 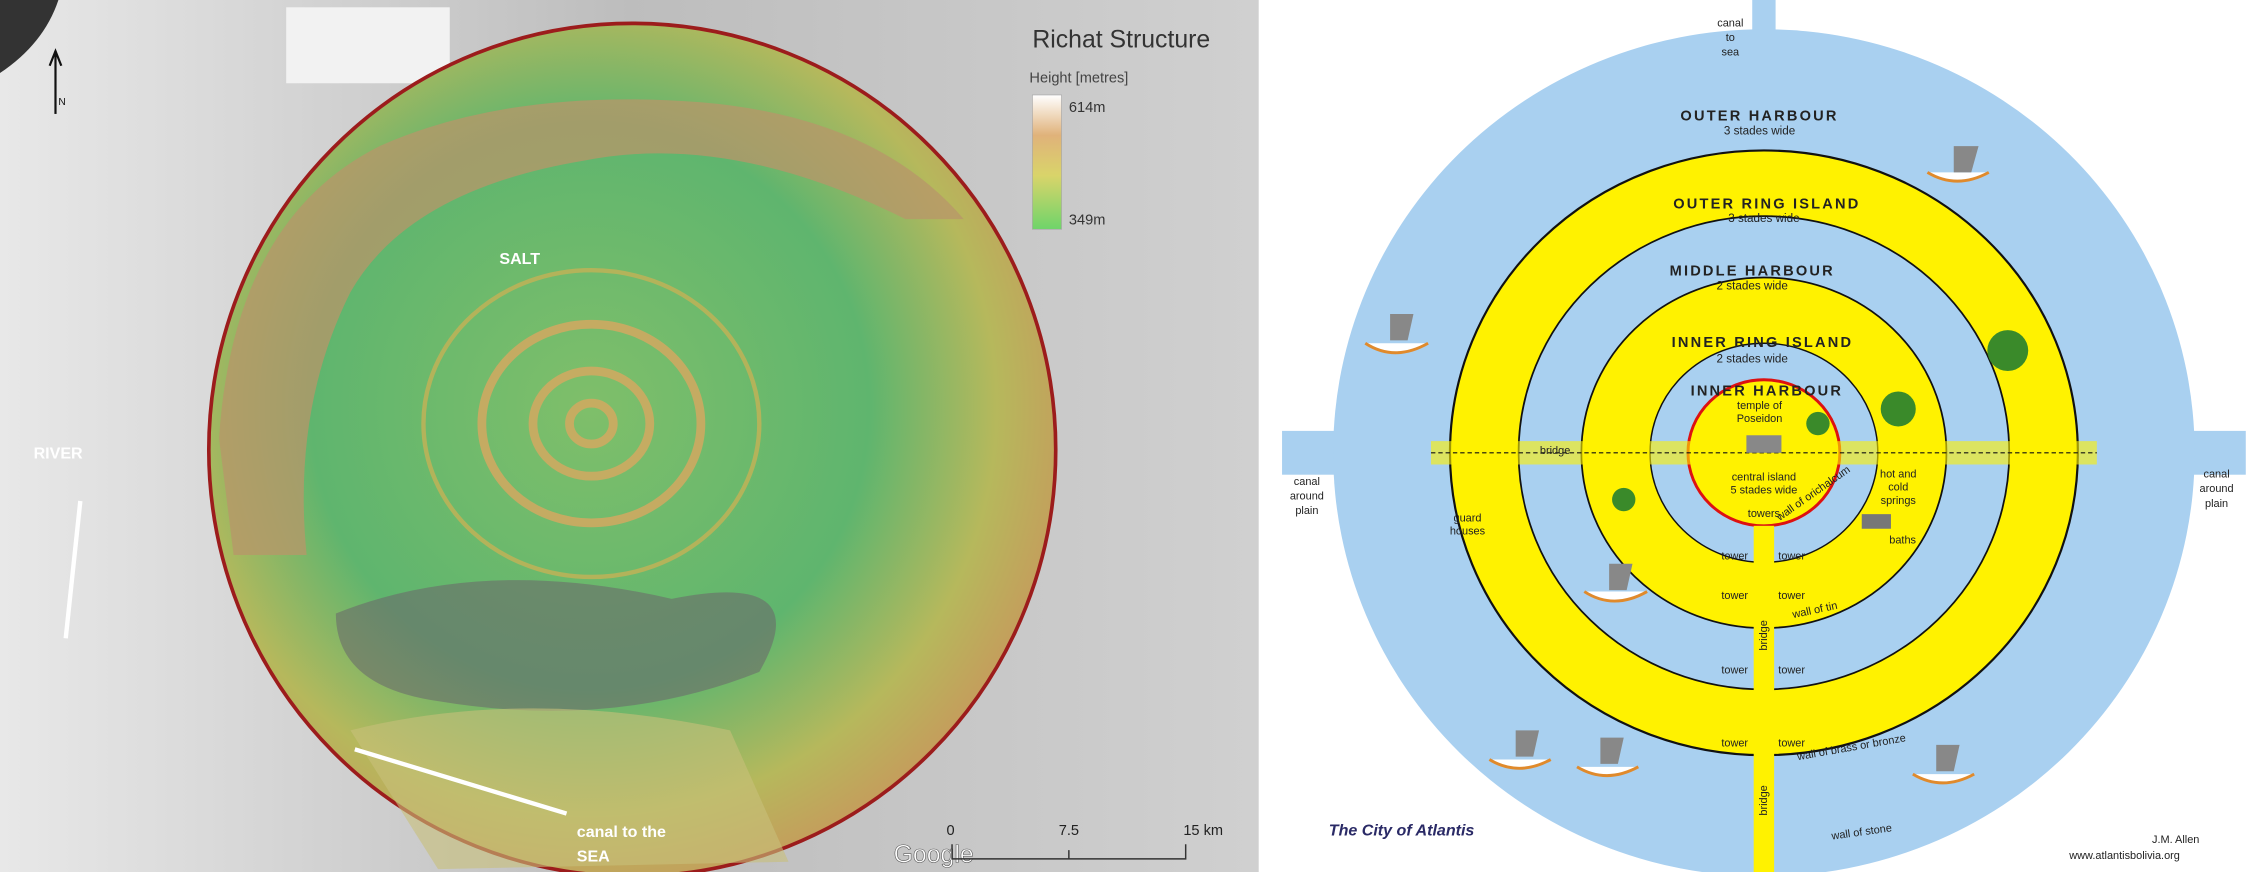 What do you see at coordinates (1898, 488) in the screenshot?
I see `springs-label: cold` at bounding box center [1898, 488].